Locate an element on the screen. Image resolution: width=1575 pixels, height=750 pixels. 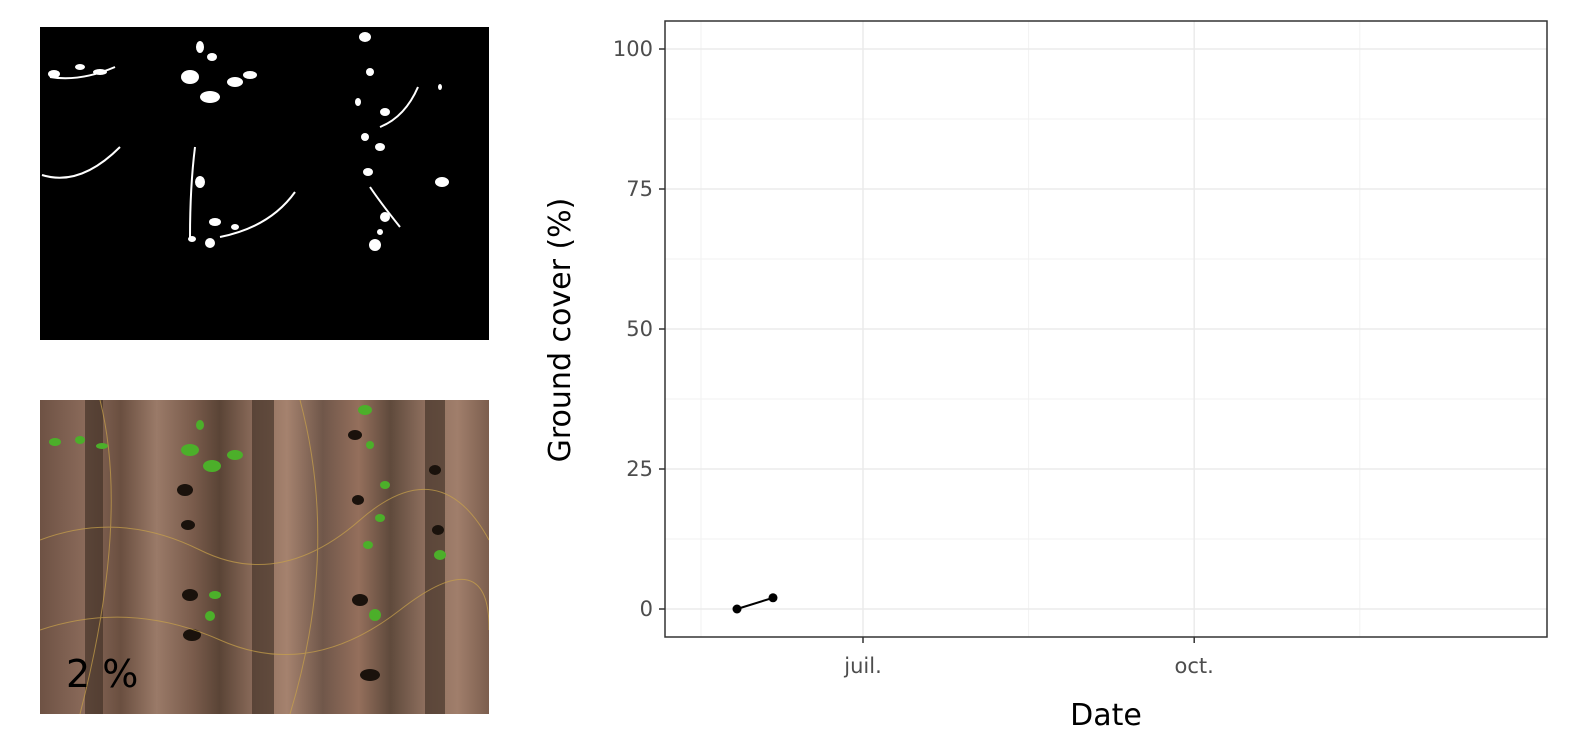
y-tick-label: 0 is located at coordinates (646, 609).